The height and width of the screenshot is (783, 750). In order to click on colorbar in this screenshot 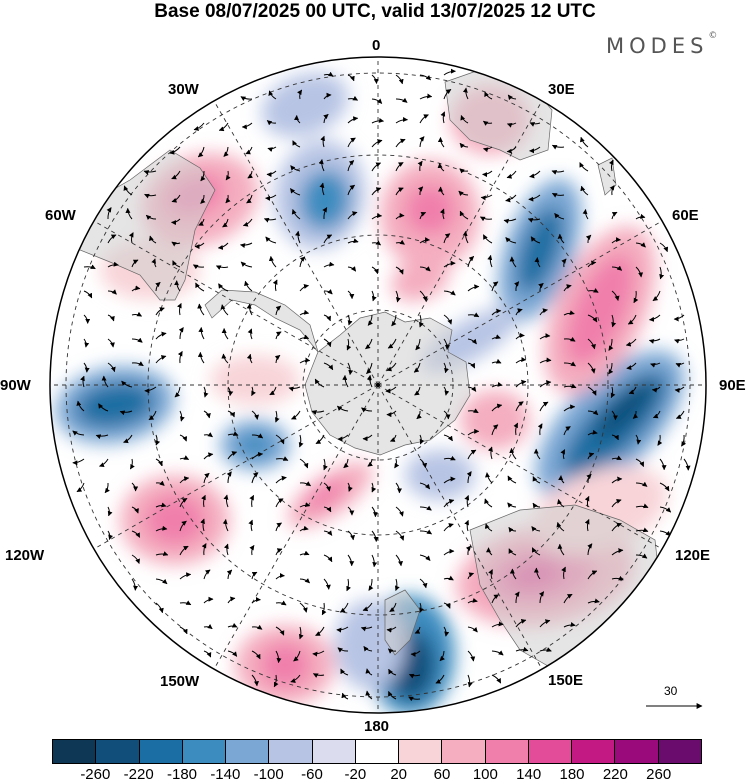, I will do `click(377, 751)`.